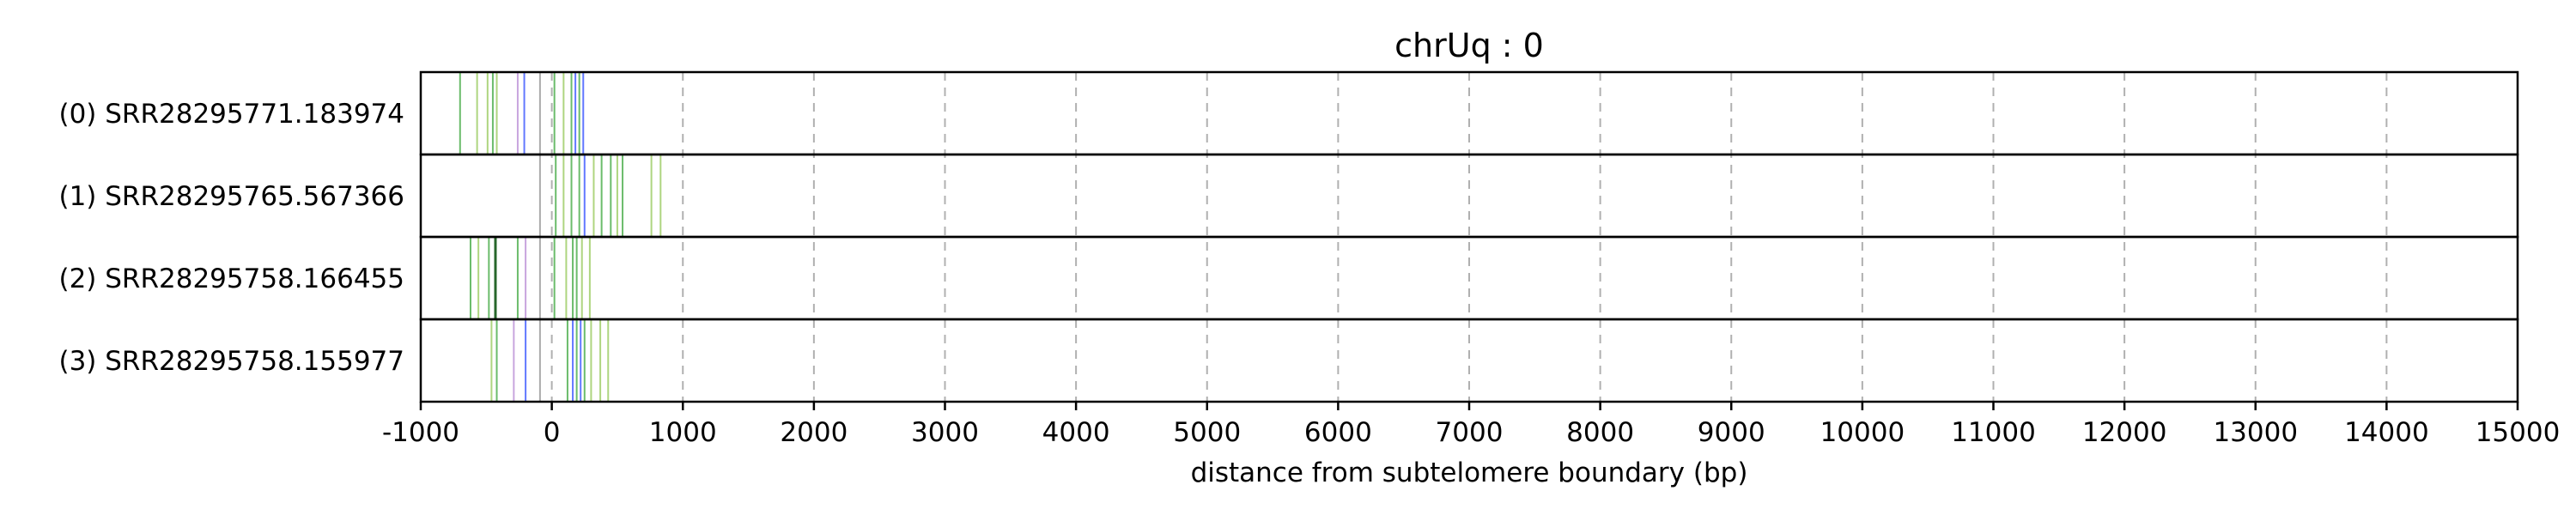  What do you see at coordinates (420, 432) in the screenshot?
I see `x-tick-label: -1000` at bounding box center [420, 432].